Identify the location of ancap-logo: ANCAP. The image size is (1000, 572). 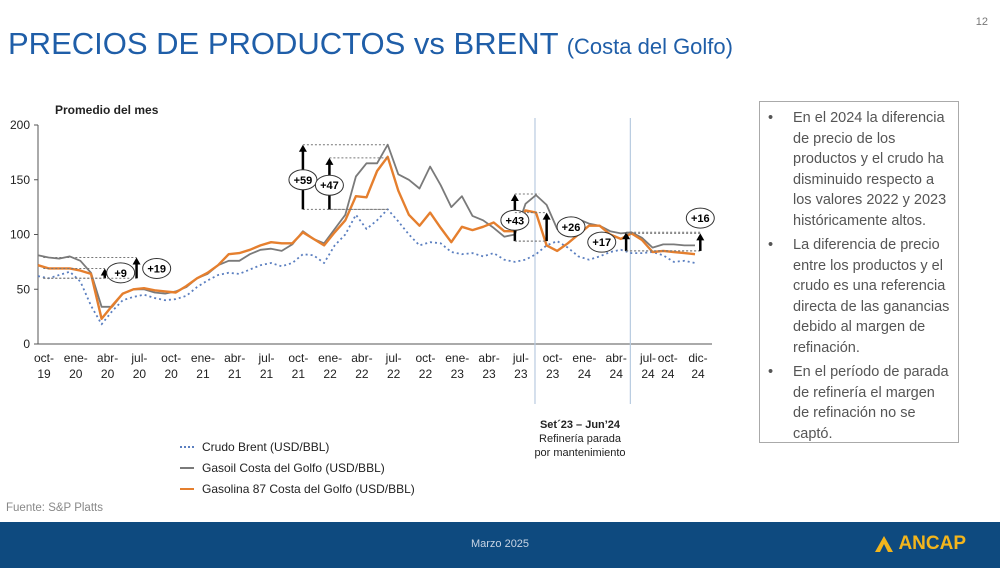
(920, 544).